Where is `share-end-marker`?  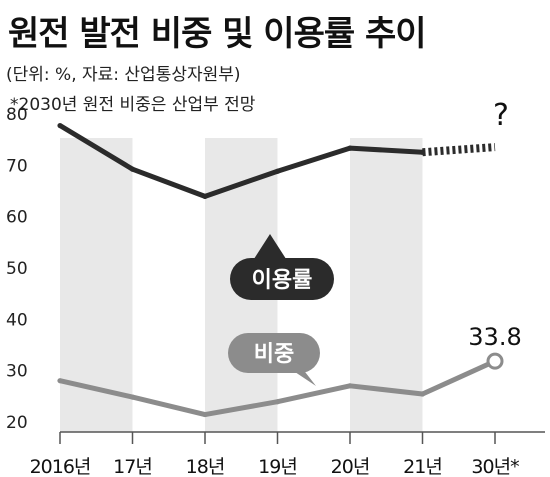 share-end-marker is located at coordinates (495, 361).